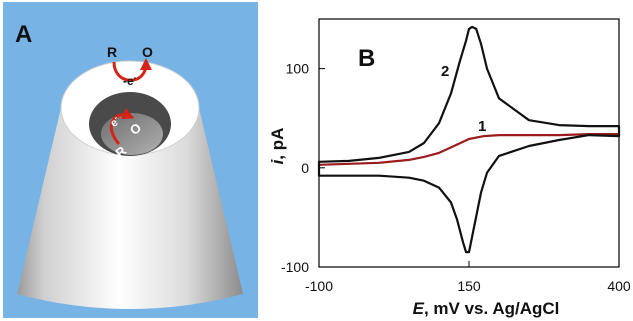  I want to click on x-axis-label: E, mV vs. Ag/AgCl, so click(486, 308).